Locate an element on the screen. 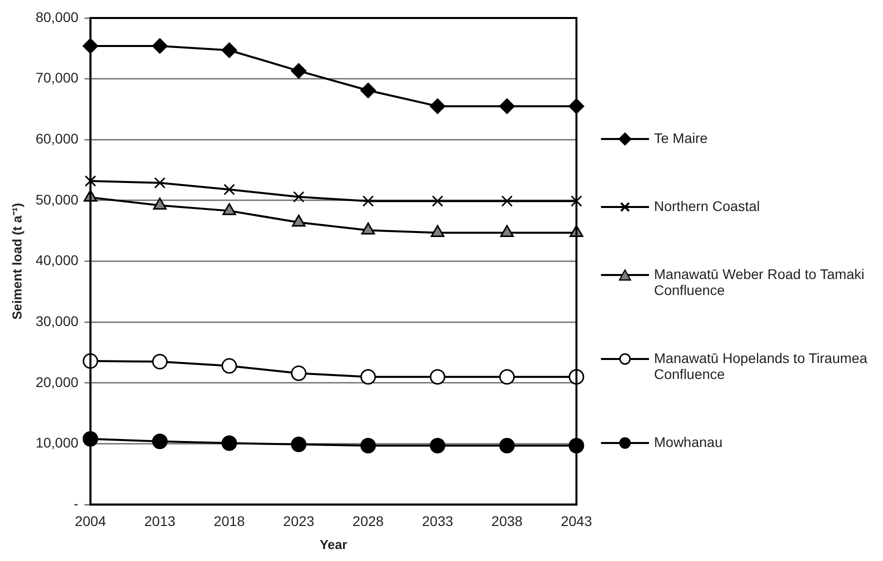 The image size is (883, 561). legend-label: Mowhanau is located at coordinates (688, 442).